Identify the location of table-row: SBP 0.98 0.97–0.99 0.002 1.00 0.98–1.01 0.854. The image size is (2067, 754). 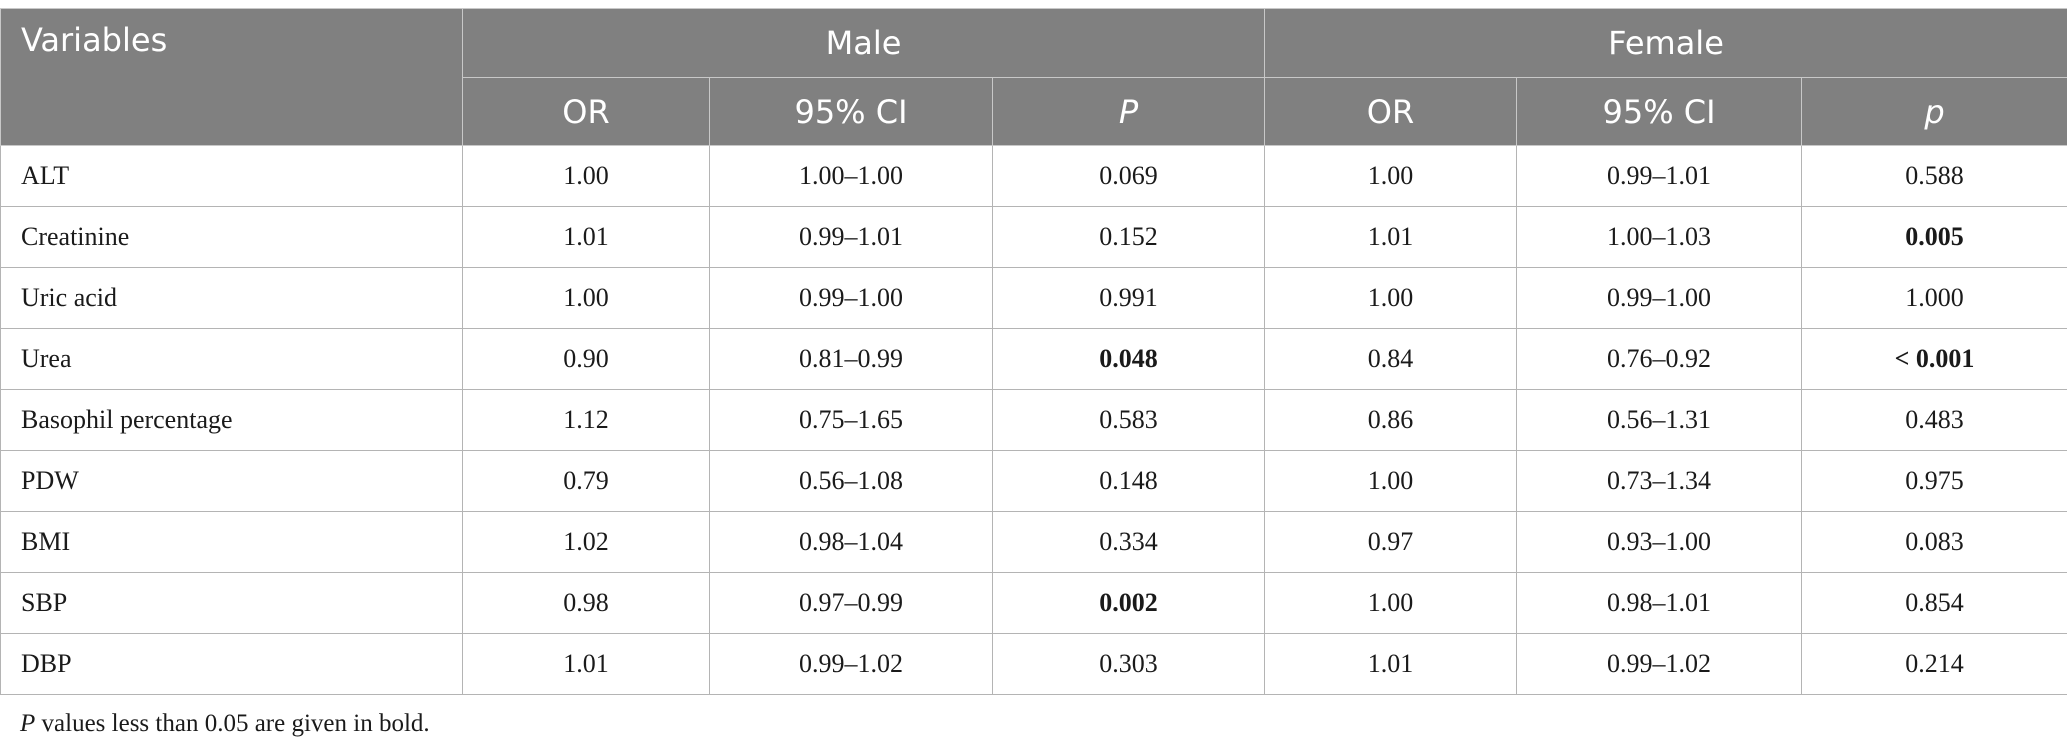
(1033, 603).